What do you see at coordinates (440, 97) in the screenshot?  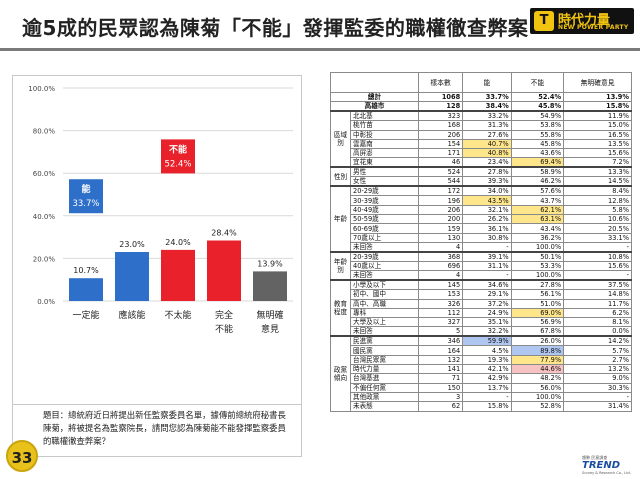 I see `table-cell-n: 1068` at bounding box center [440, 97].